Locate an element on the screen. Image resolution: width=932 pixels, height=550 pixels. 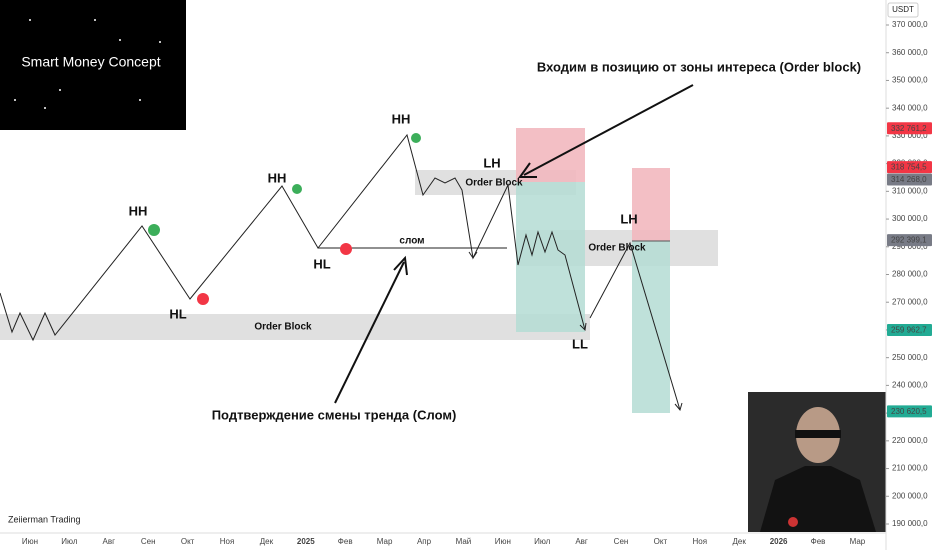
price-path is located at coordinates (635, 326).